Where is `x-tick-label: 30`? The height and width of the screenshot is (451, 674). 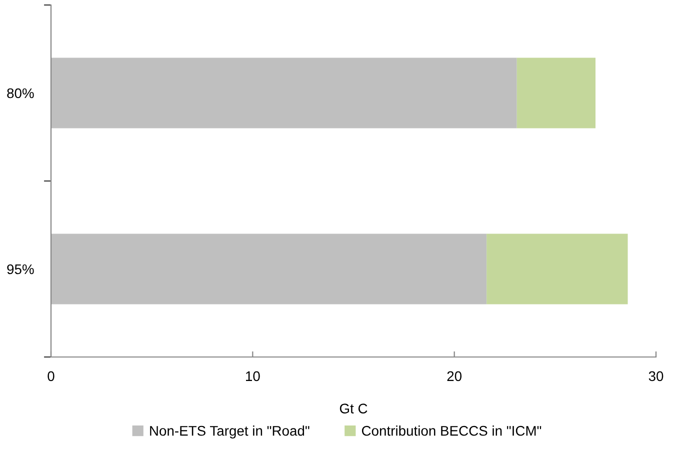 x-tick-label: 30 is located at coordinates (656, 376).